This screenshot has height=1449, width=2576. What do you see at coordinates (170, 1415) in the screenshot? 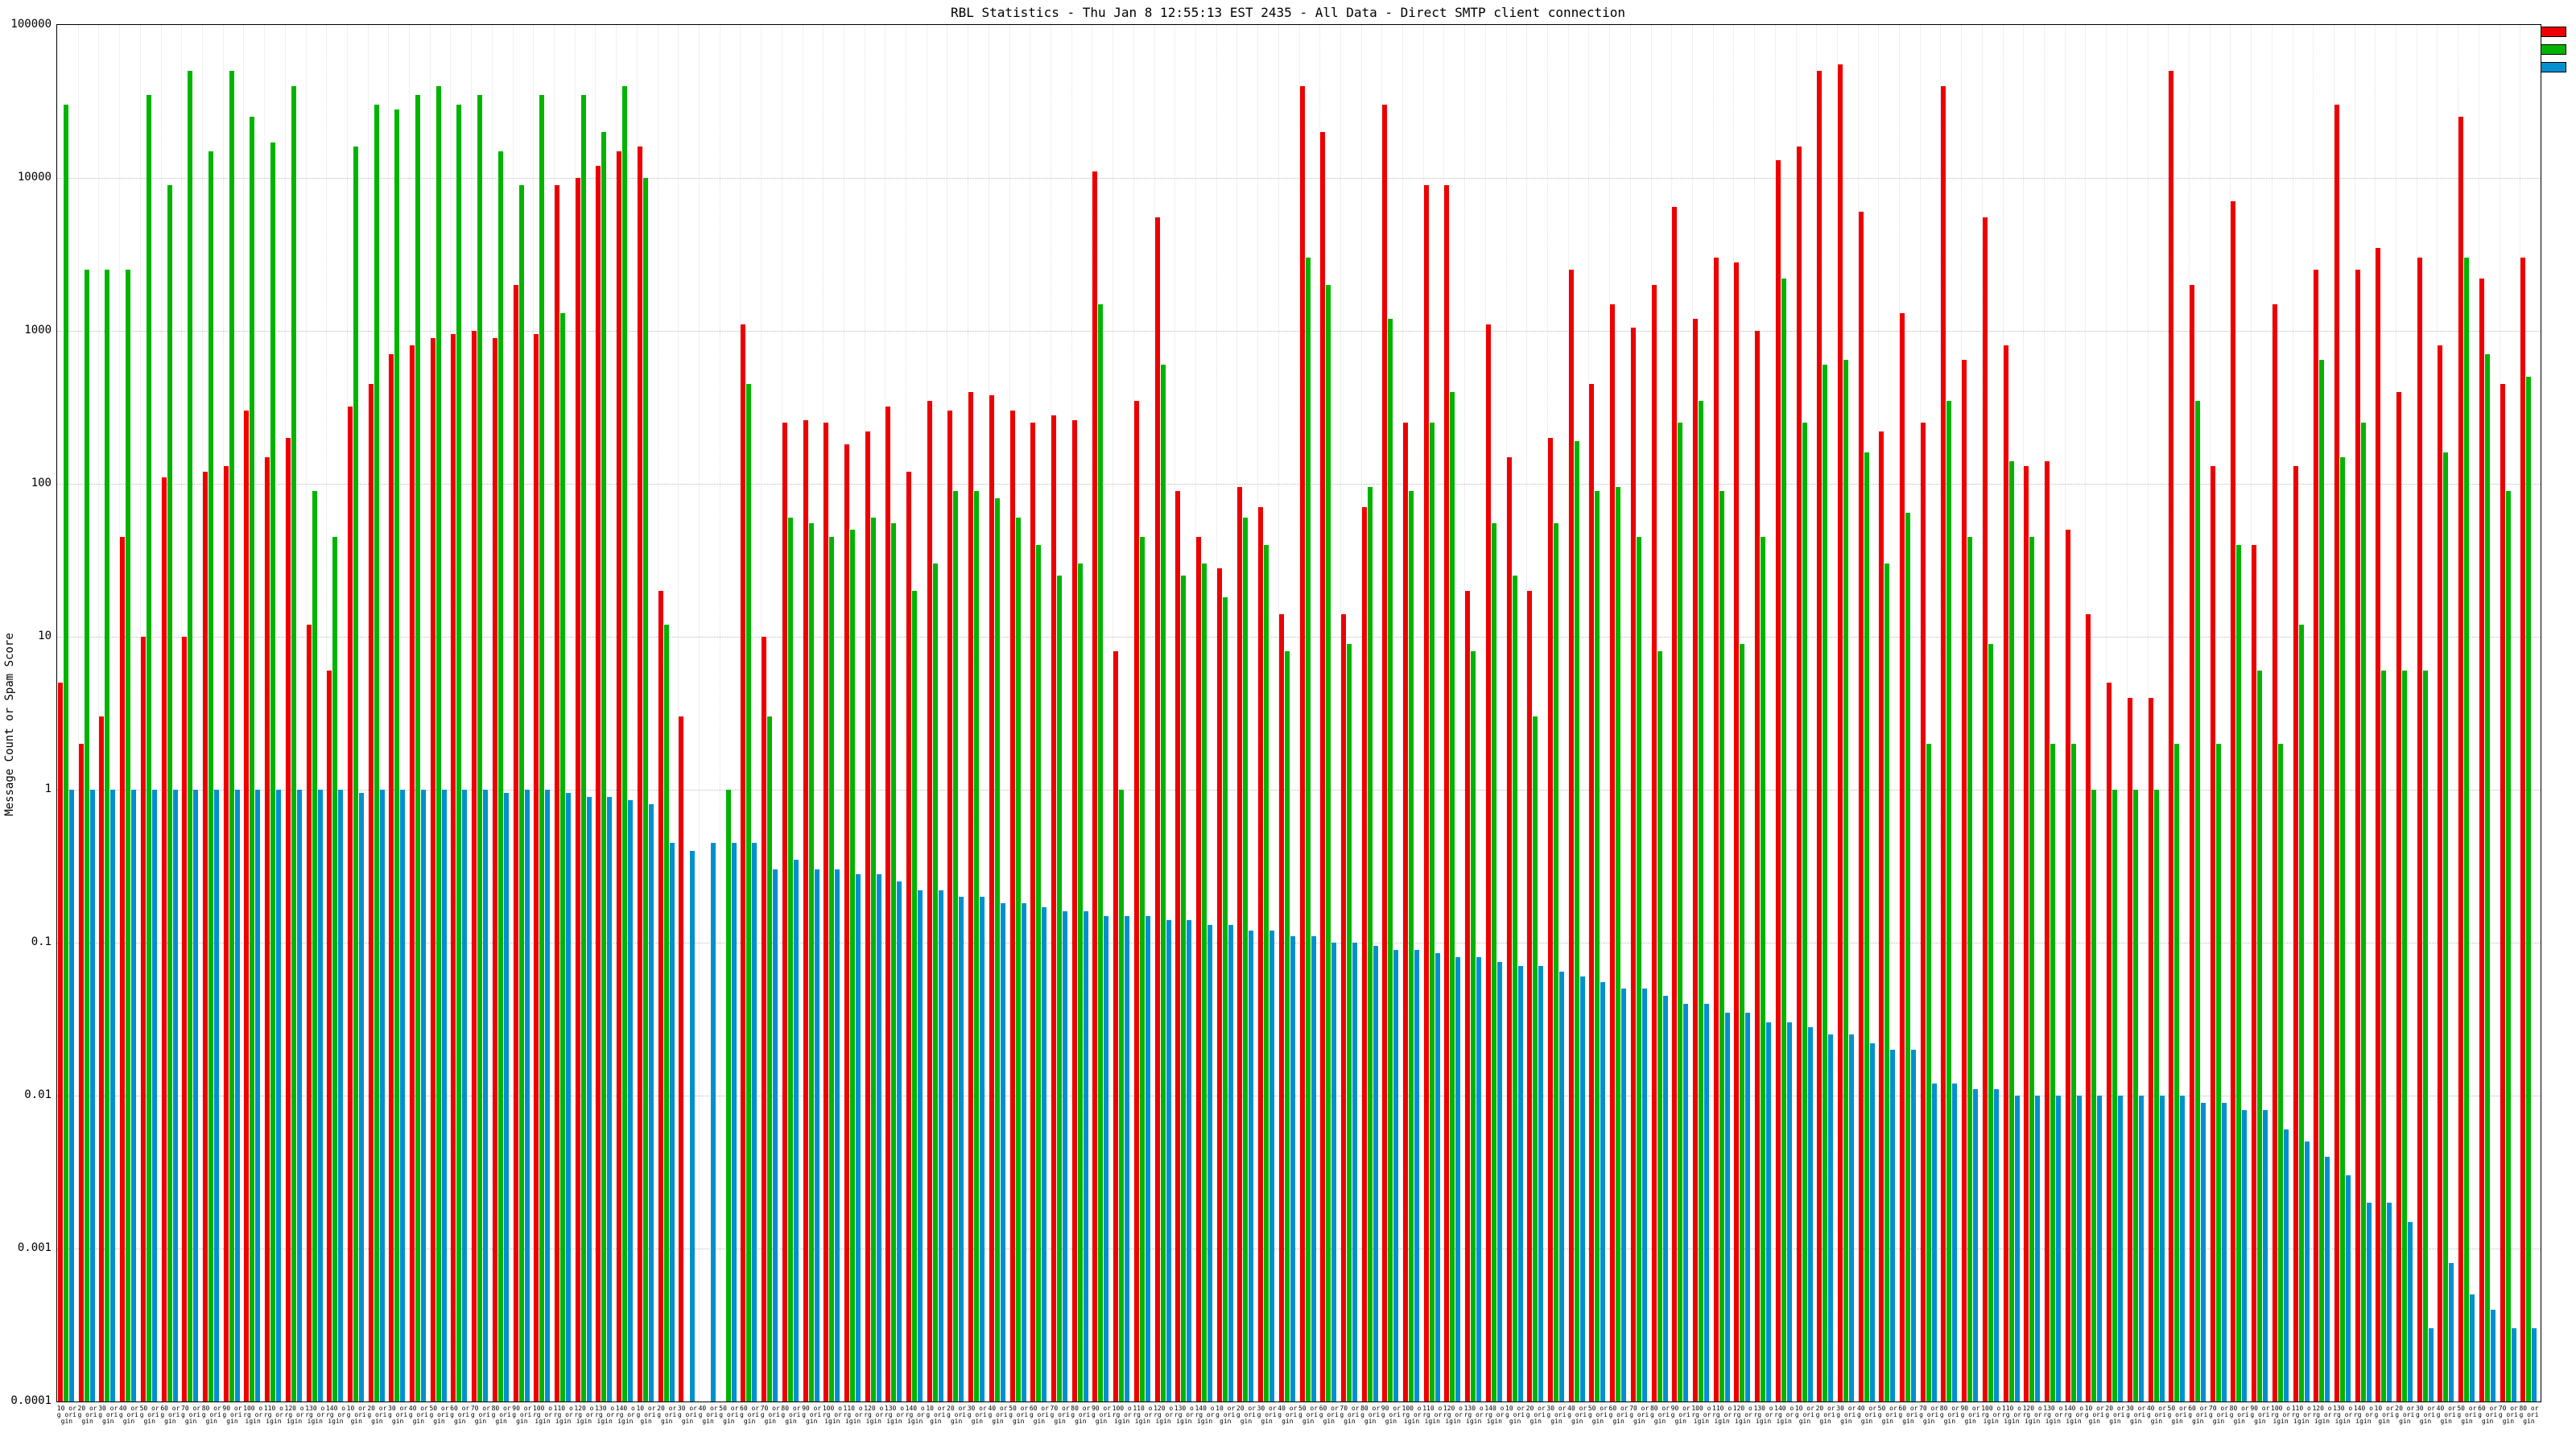
I see `x-tick-label: 60 org origin` at bounding box center [170, 1415].